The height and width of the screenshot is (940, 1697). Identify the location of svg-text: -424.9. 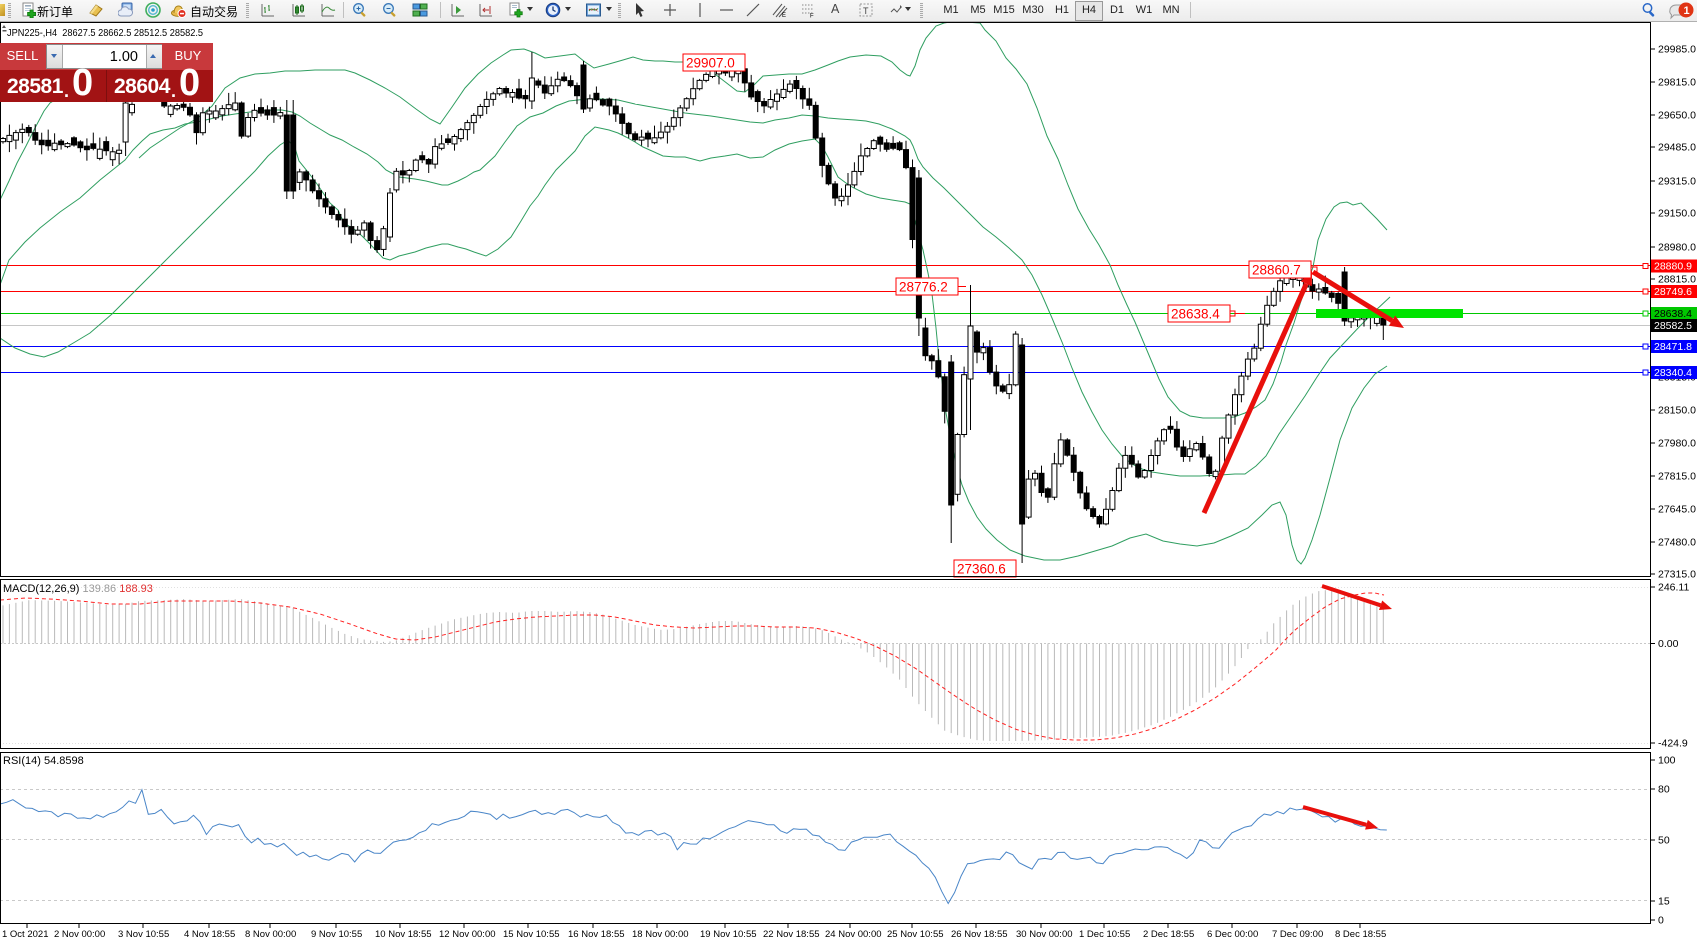
(1673, 744).